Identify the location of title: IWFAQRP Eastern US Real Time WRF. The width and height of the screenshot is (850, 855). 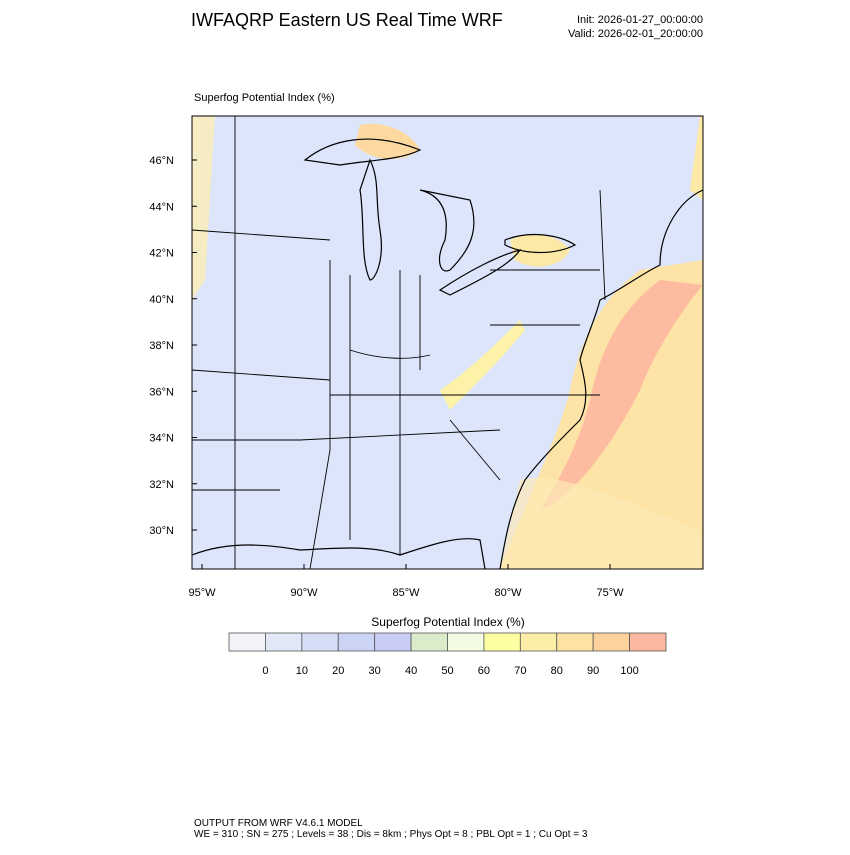
(347, 20).